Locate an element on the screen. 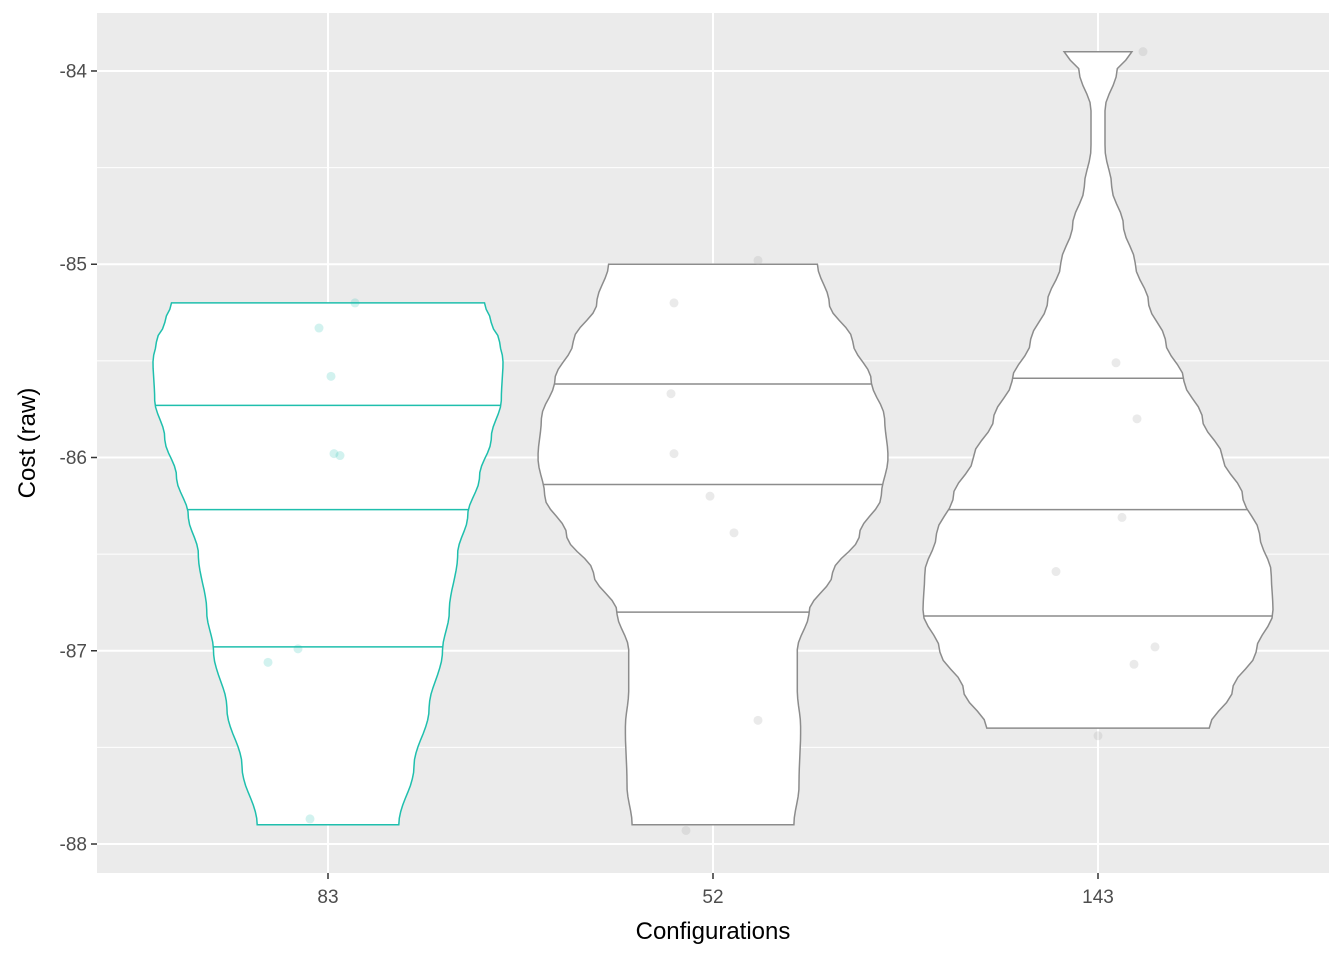 The height and width of the screenshot is (960, 1344). x-tick-label: 83 is located at coordinates (327, 897).